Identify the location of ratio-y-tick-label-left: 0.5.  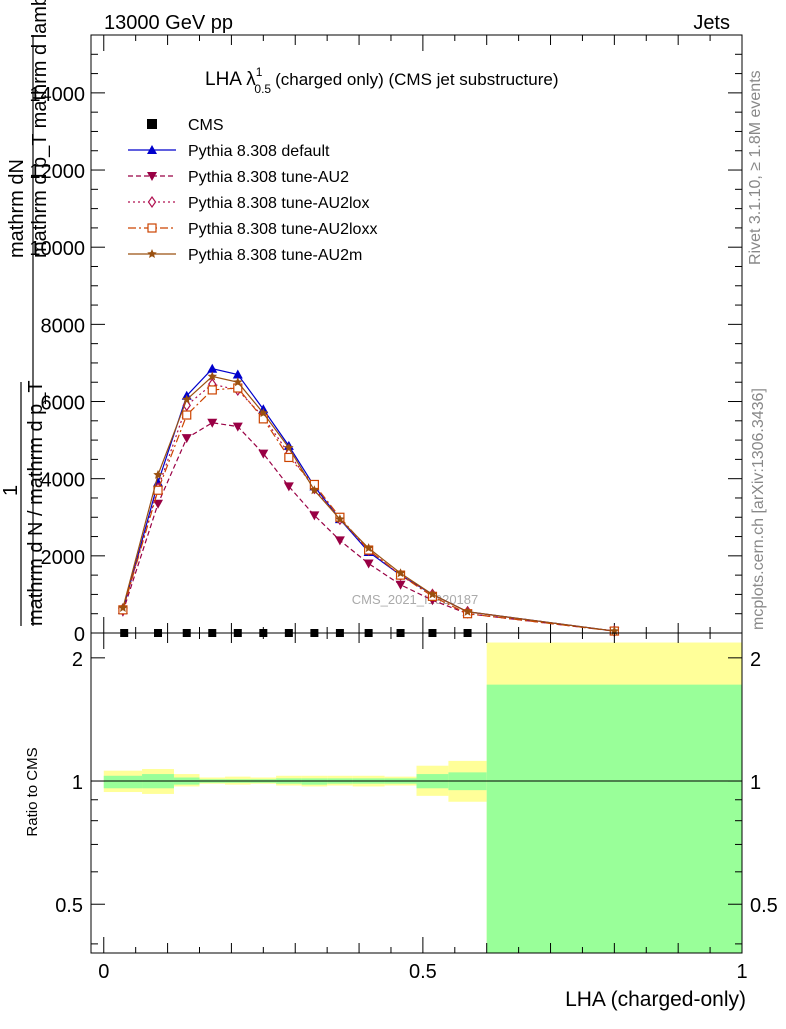
(69, 906).